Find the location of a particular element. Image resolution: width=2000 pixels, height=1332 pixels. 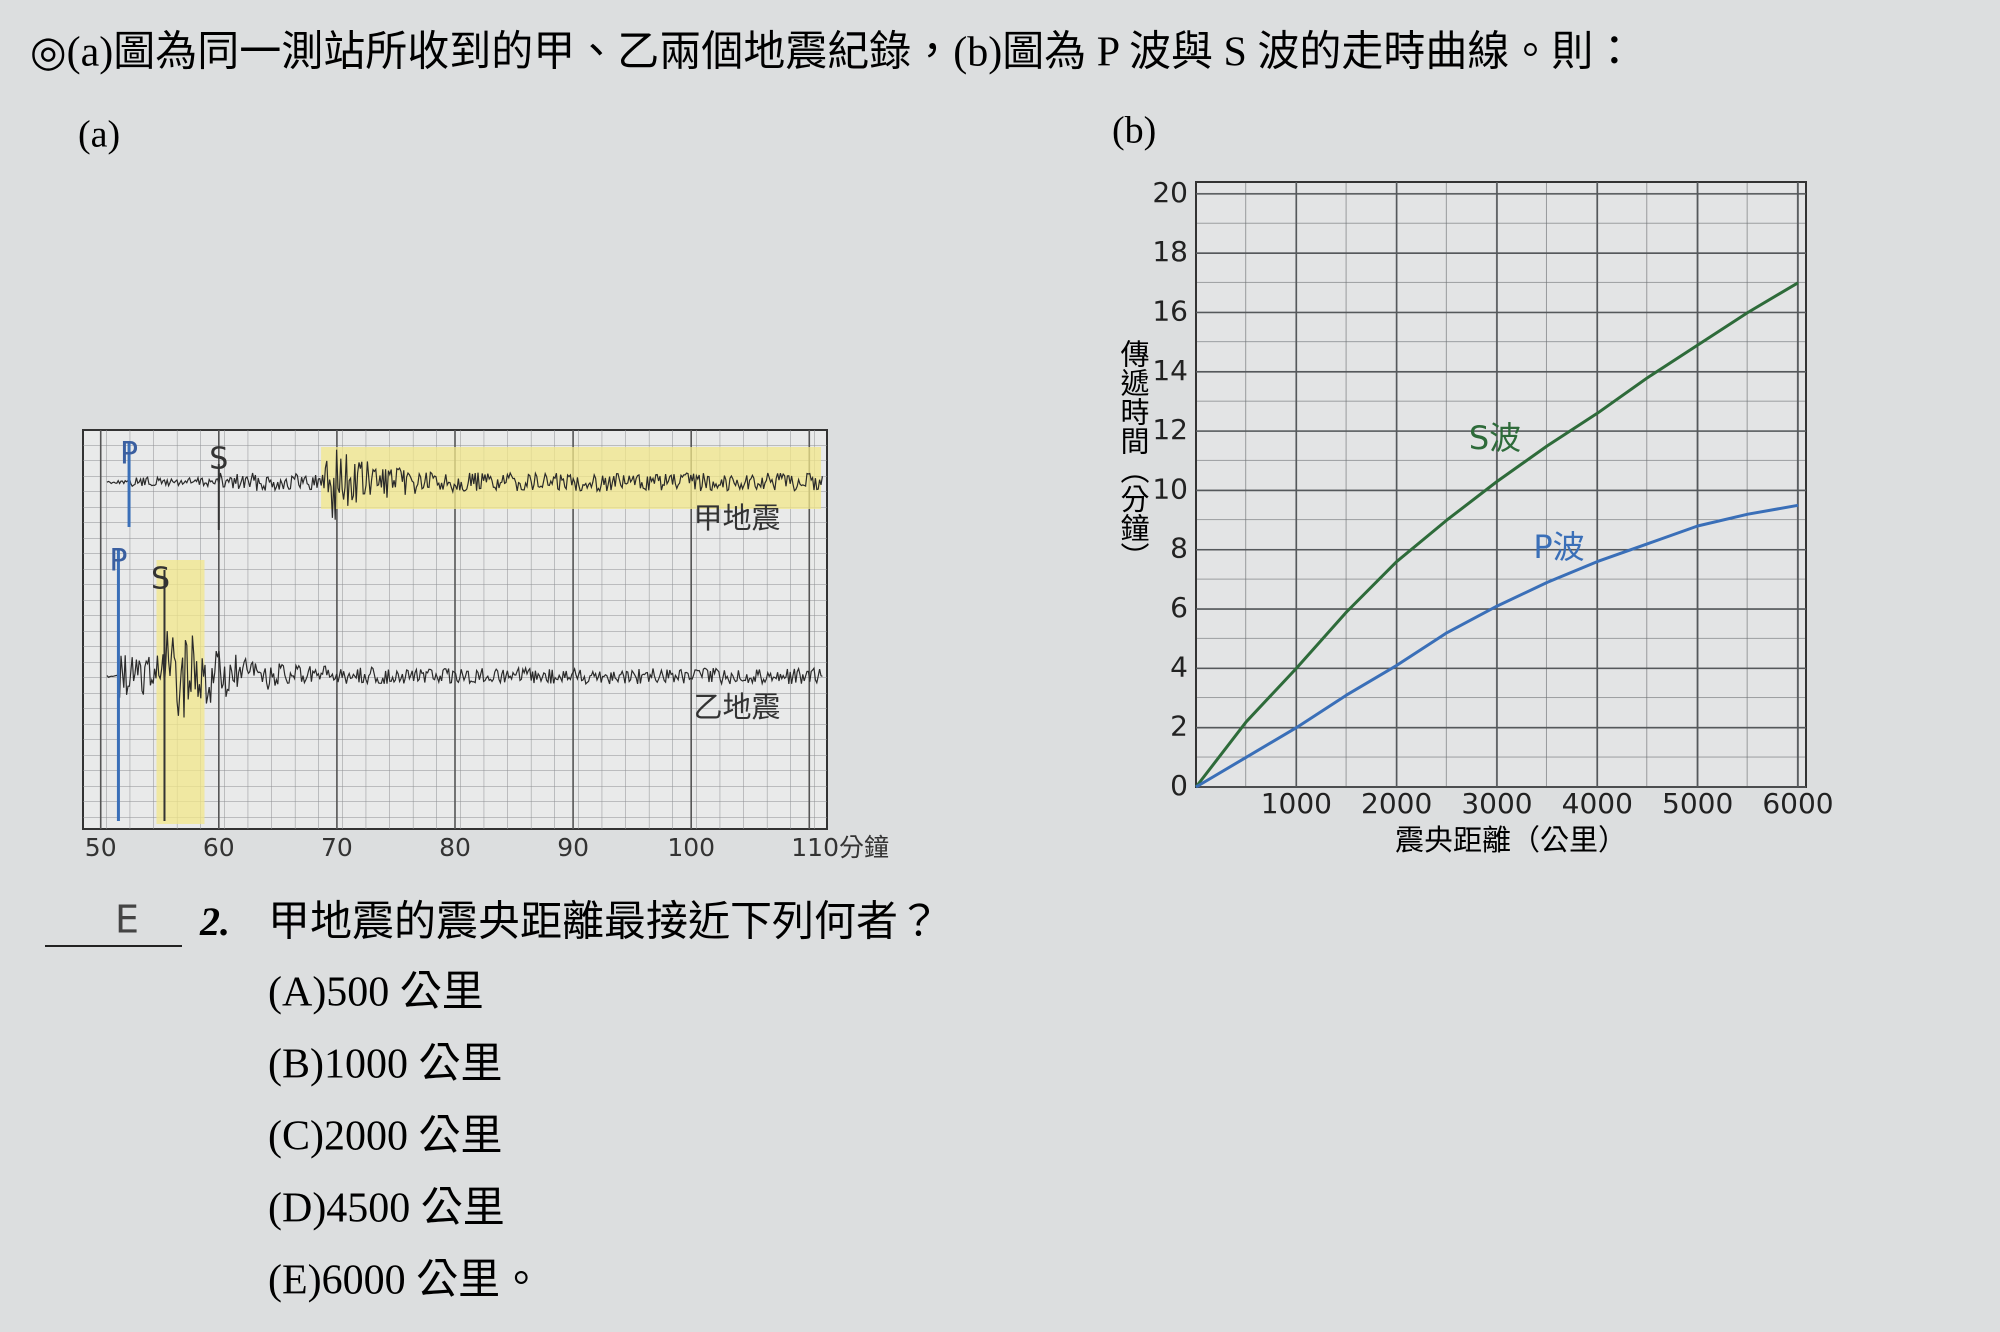

figure-label: (a) is located at coordinates (99, 135).